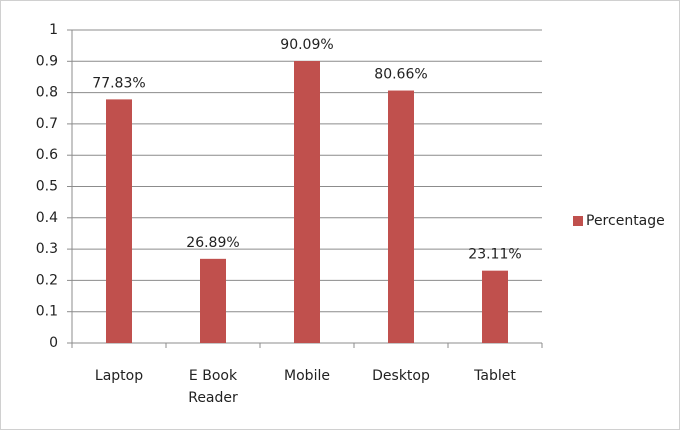 Image resolution: width=680 pixels, height=430 pixels. What do you see at coordinates (47, 155) in the screenshot?
I see `y-tick-label: 0.6` at bounding box center [47, 155].